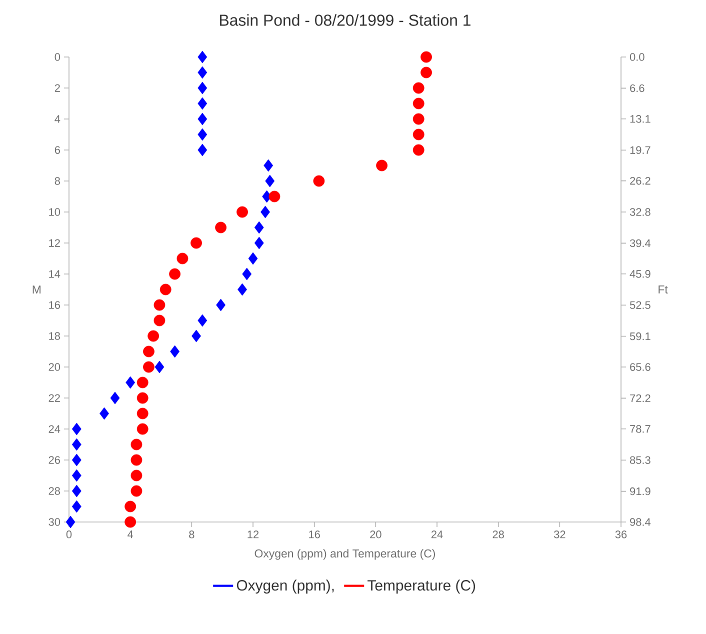  I want to click on x-tick-label: 32, so click(560, 534).